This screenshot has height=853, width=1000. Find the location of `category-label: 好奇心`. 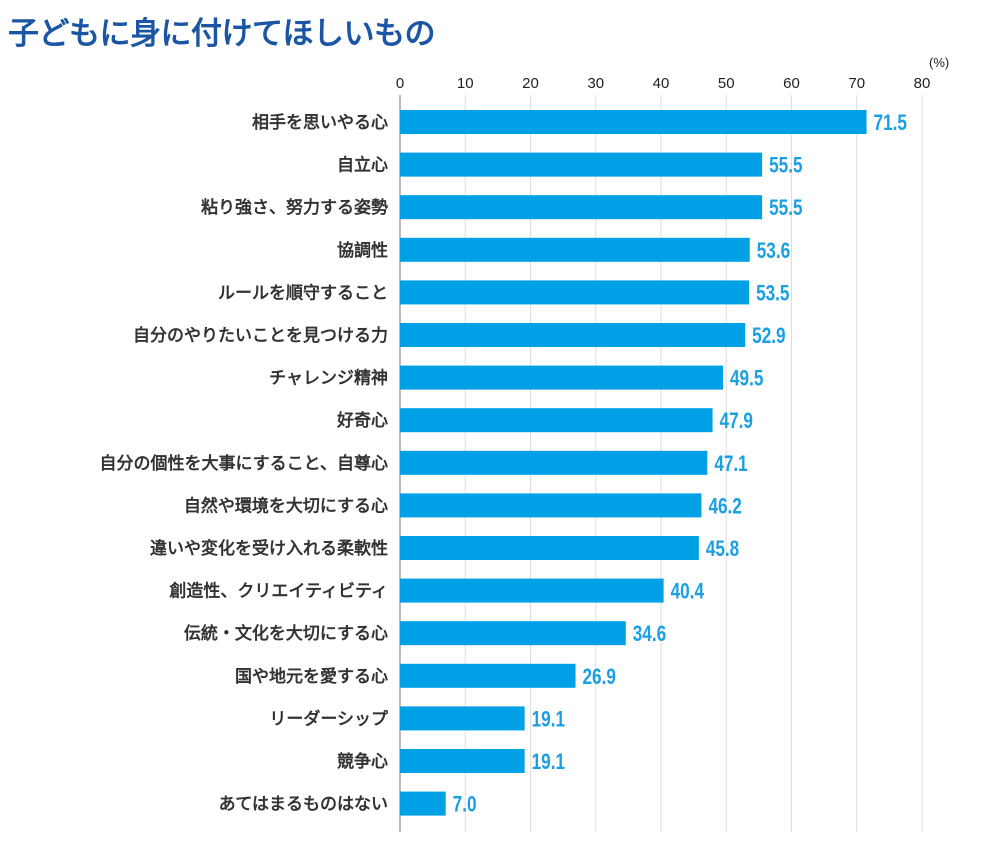

category-label: 好奇心 is located at coordinates (362, 420).